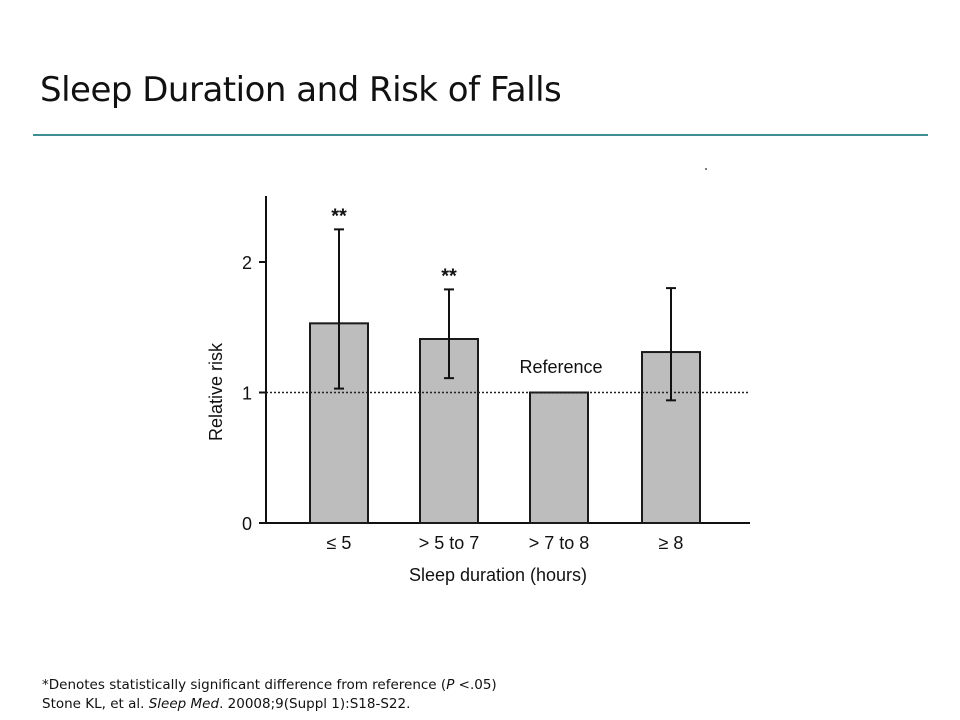 This screenshot has width=960, height=720. What do you see at coordinates (339, 543) in the screenshot?
I see `x-tick-label-0: ≤ 5` at bounding box center [339, 543].